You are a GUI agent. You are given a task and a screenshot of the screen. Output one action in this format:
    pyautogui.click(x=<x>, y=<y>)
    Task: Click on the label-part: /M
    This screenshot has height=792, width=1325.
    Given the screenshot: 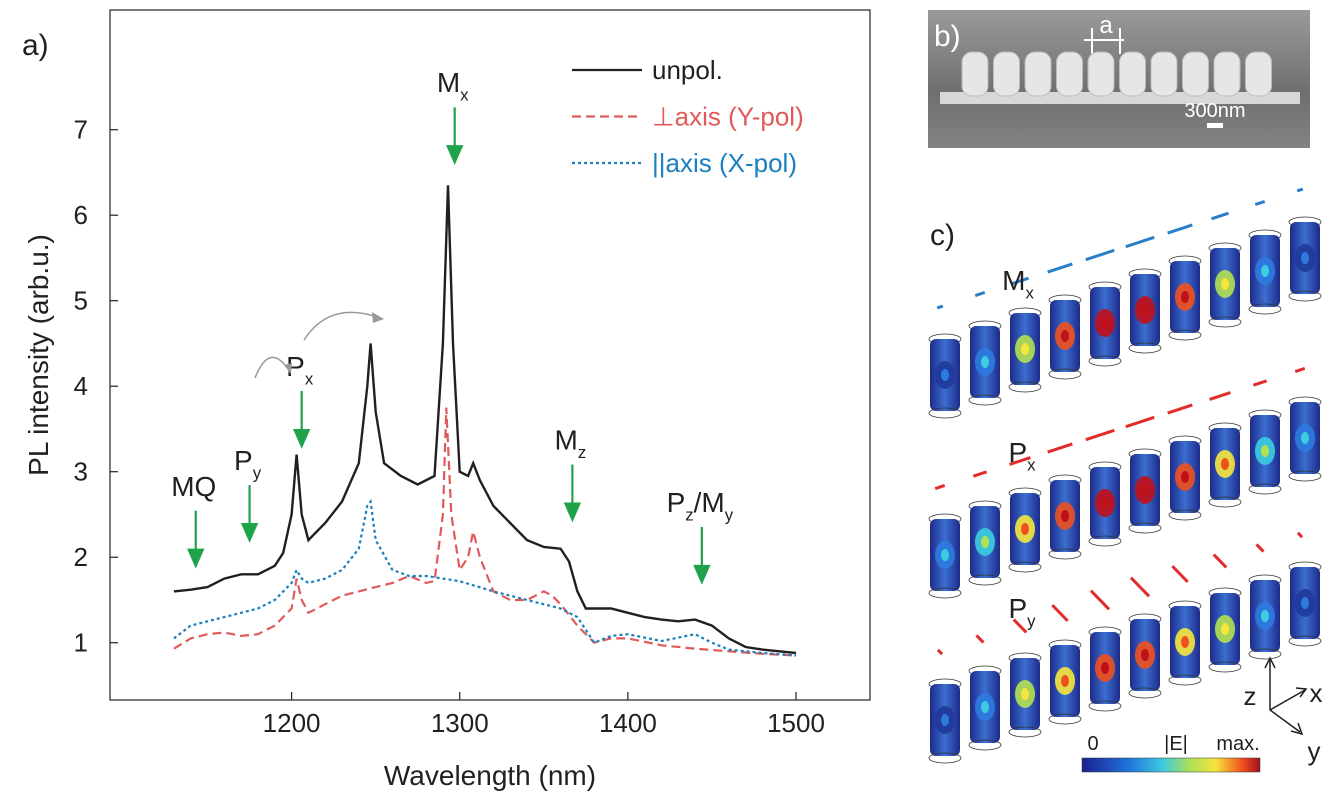 What is the action you would take?
    pyautogui.click(x=709, y=502)
    